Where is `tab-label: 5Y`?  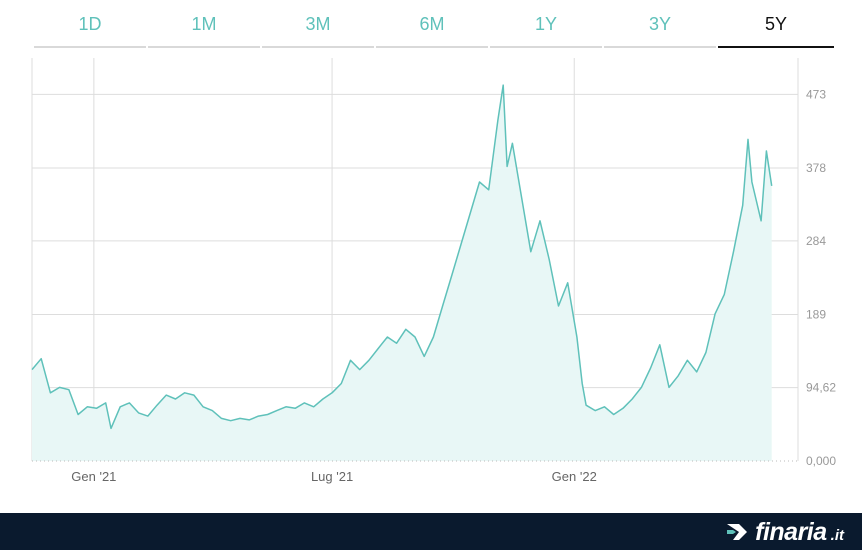
tab-label: 5Y is located at coordinates (776, 23).